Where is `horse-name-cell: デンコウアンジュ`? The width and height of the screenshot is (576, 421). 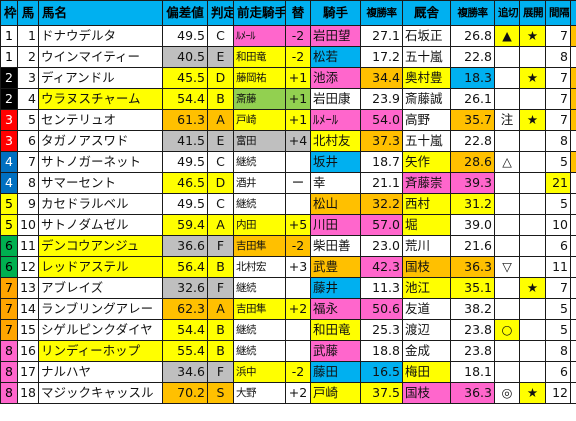
horse-name-cell: デンコウアンジュ is located at coordinates (100, 246).